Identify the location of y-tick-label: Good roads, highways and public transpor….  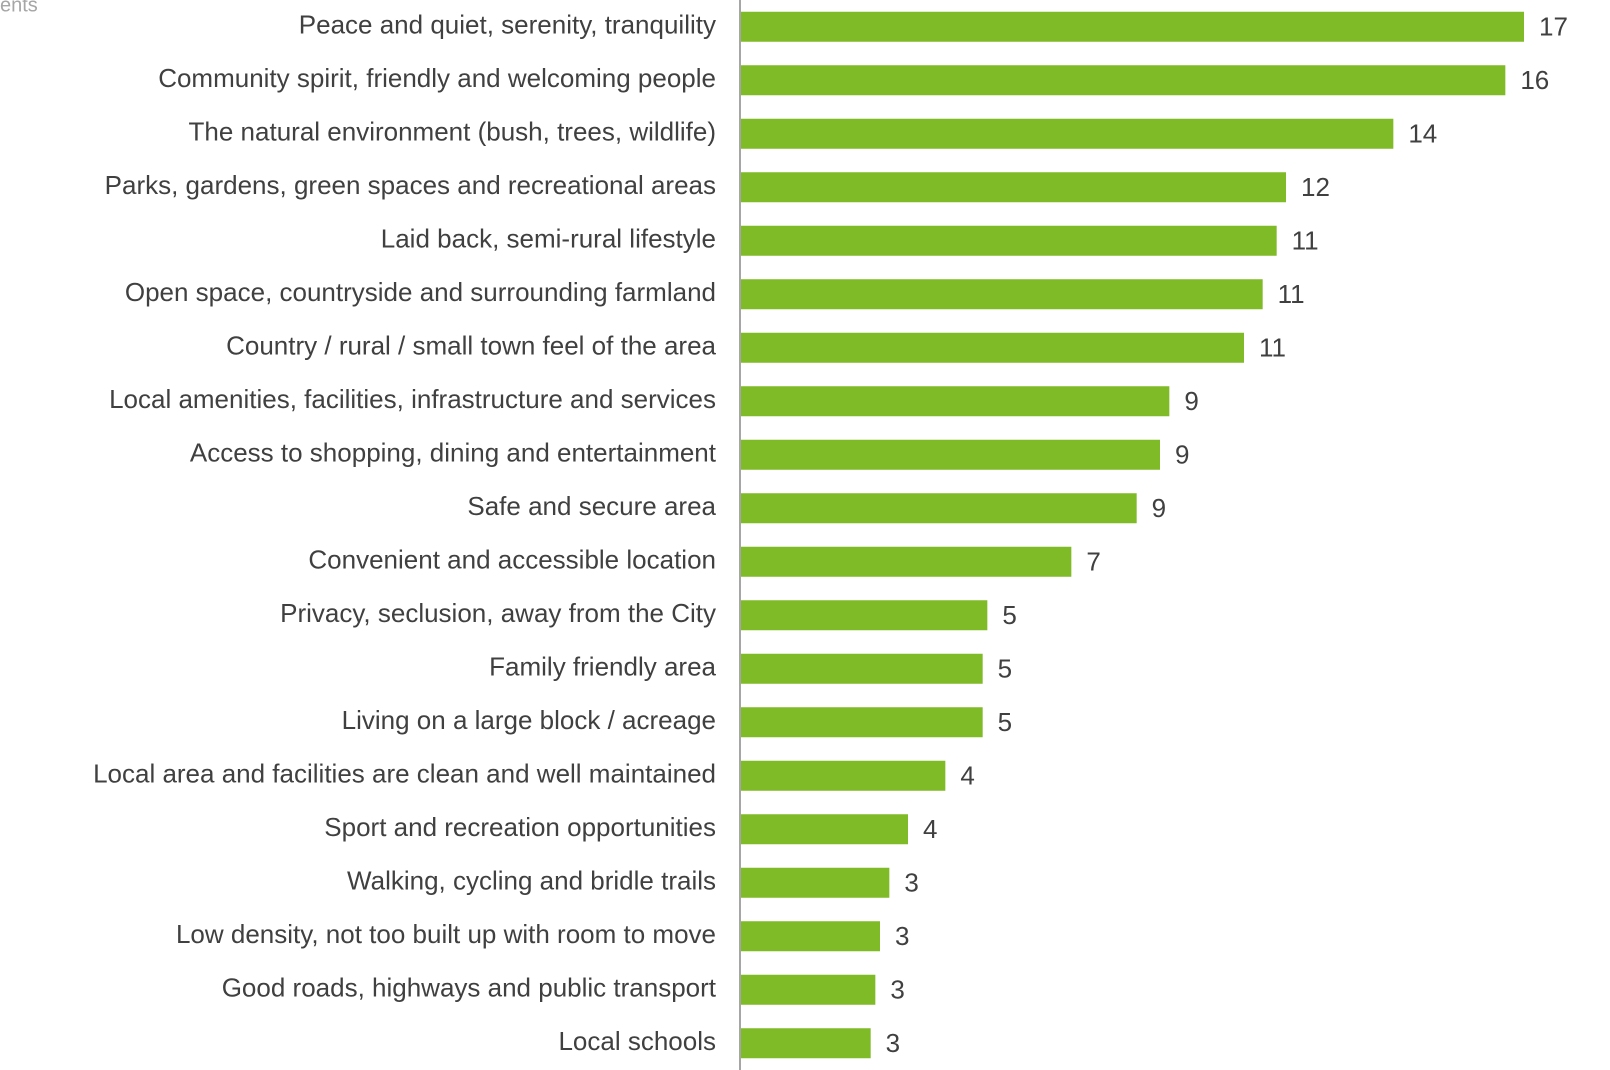
(469, 988).